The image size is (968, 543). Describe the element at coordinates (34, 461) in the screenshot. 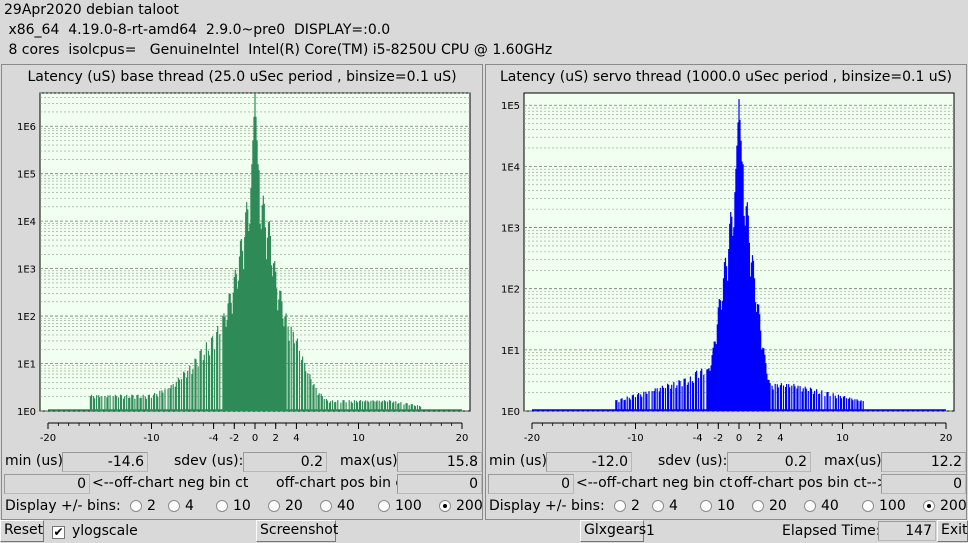

I see `base-min-label: min (us)` at that location.